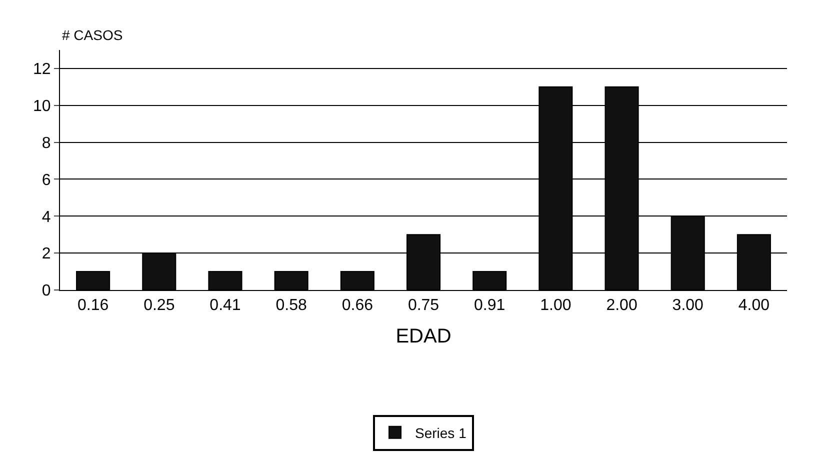  What do you see at coordinates (93, 305) in the screenshot?
I see `x-tick-label: 0.16` at bounding box center [93, 305].